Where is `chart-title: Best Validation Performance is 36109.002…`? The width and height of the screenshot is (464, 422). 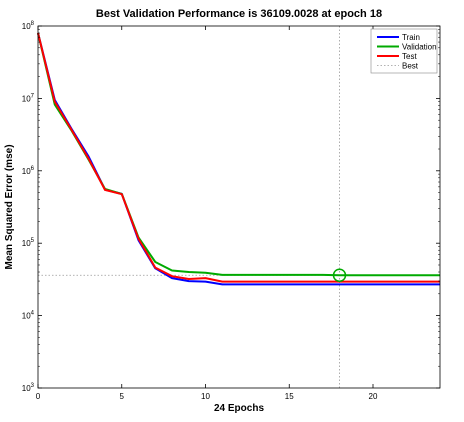
chart-title: Best Validation Performance is 36109.002… is located at coordinates (239, 14).